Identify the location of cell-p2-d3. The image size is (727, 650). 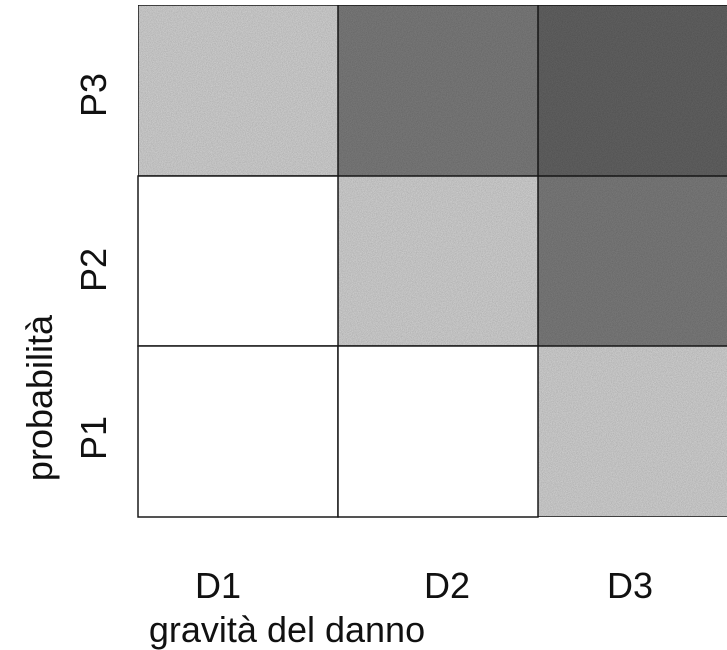
(632, 261).